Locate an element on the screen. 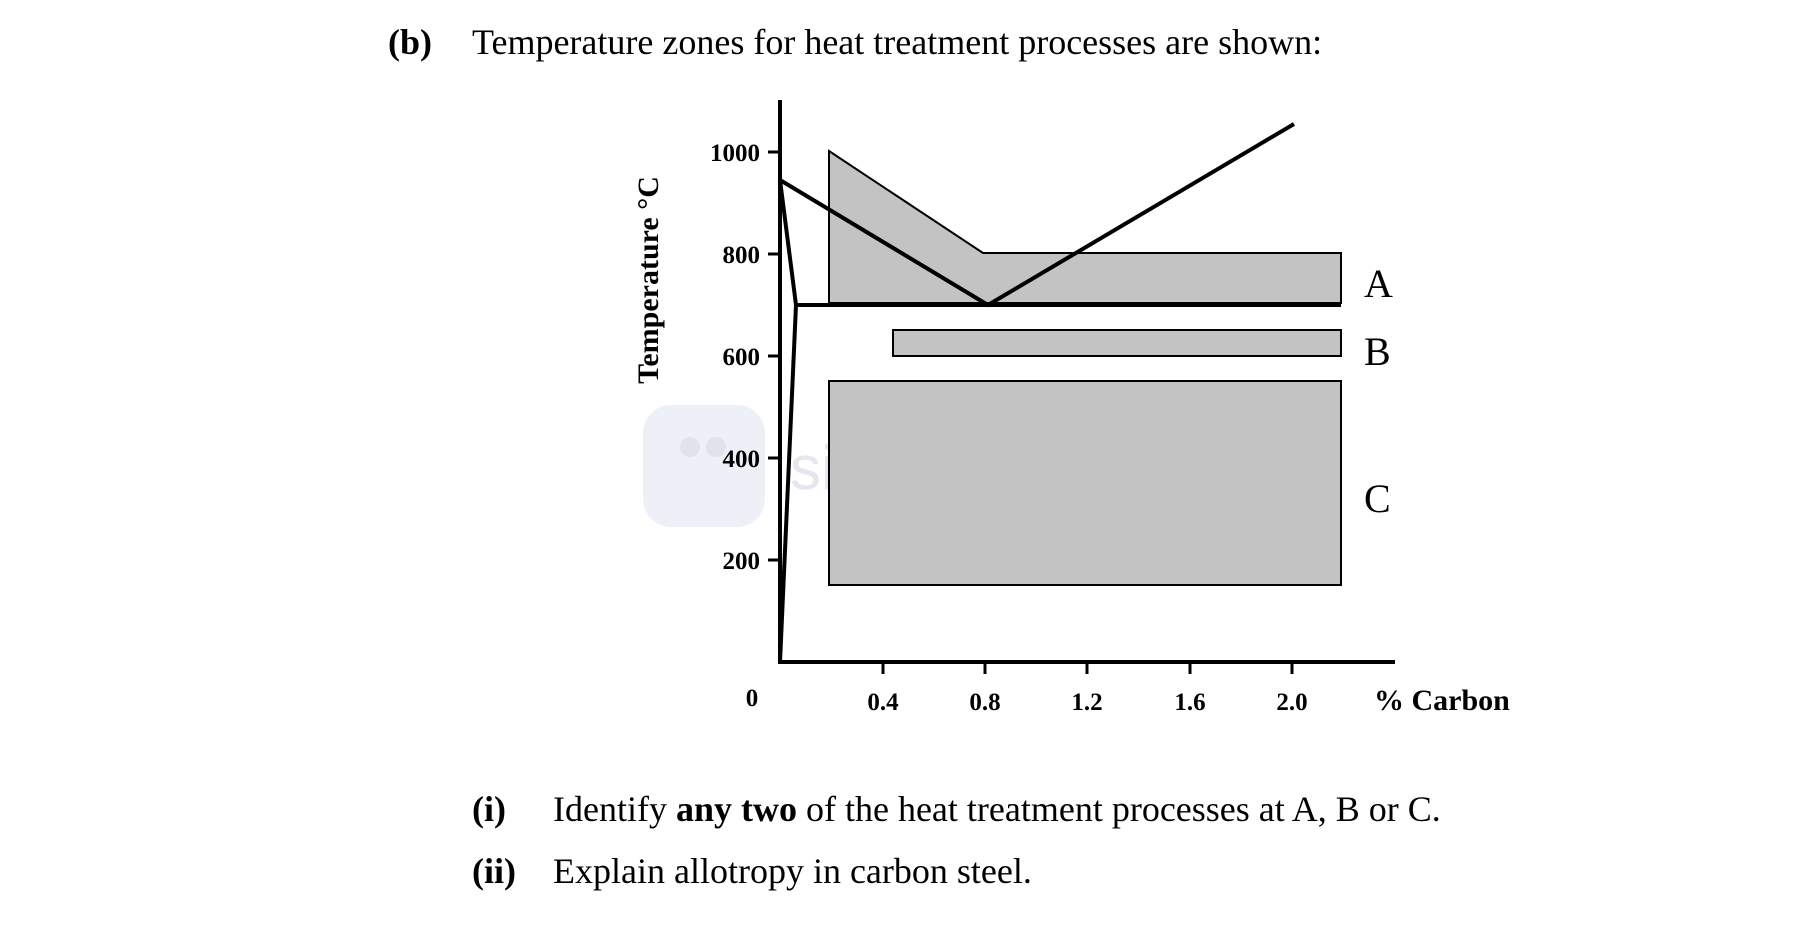 This screenshot has width=1818, height=925. x-axis-title: % Carbon is located at coordinates (1442, 700).